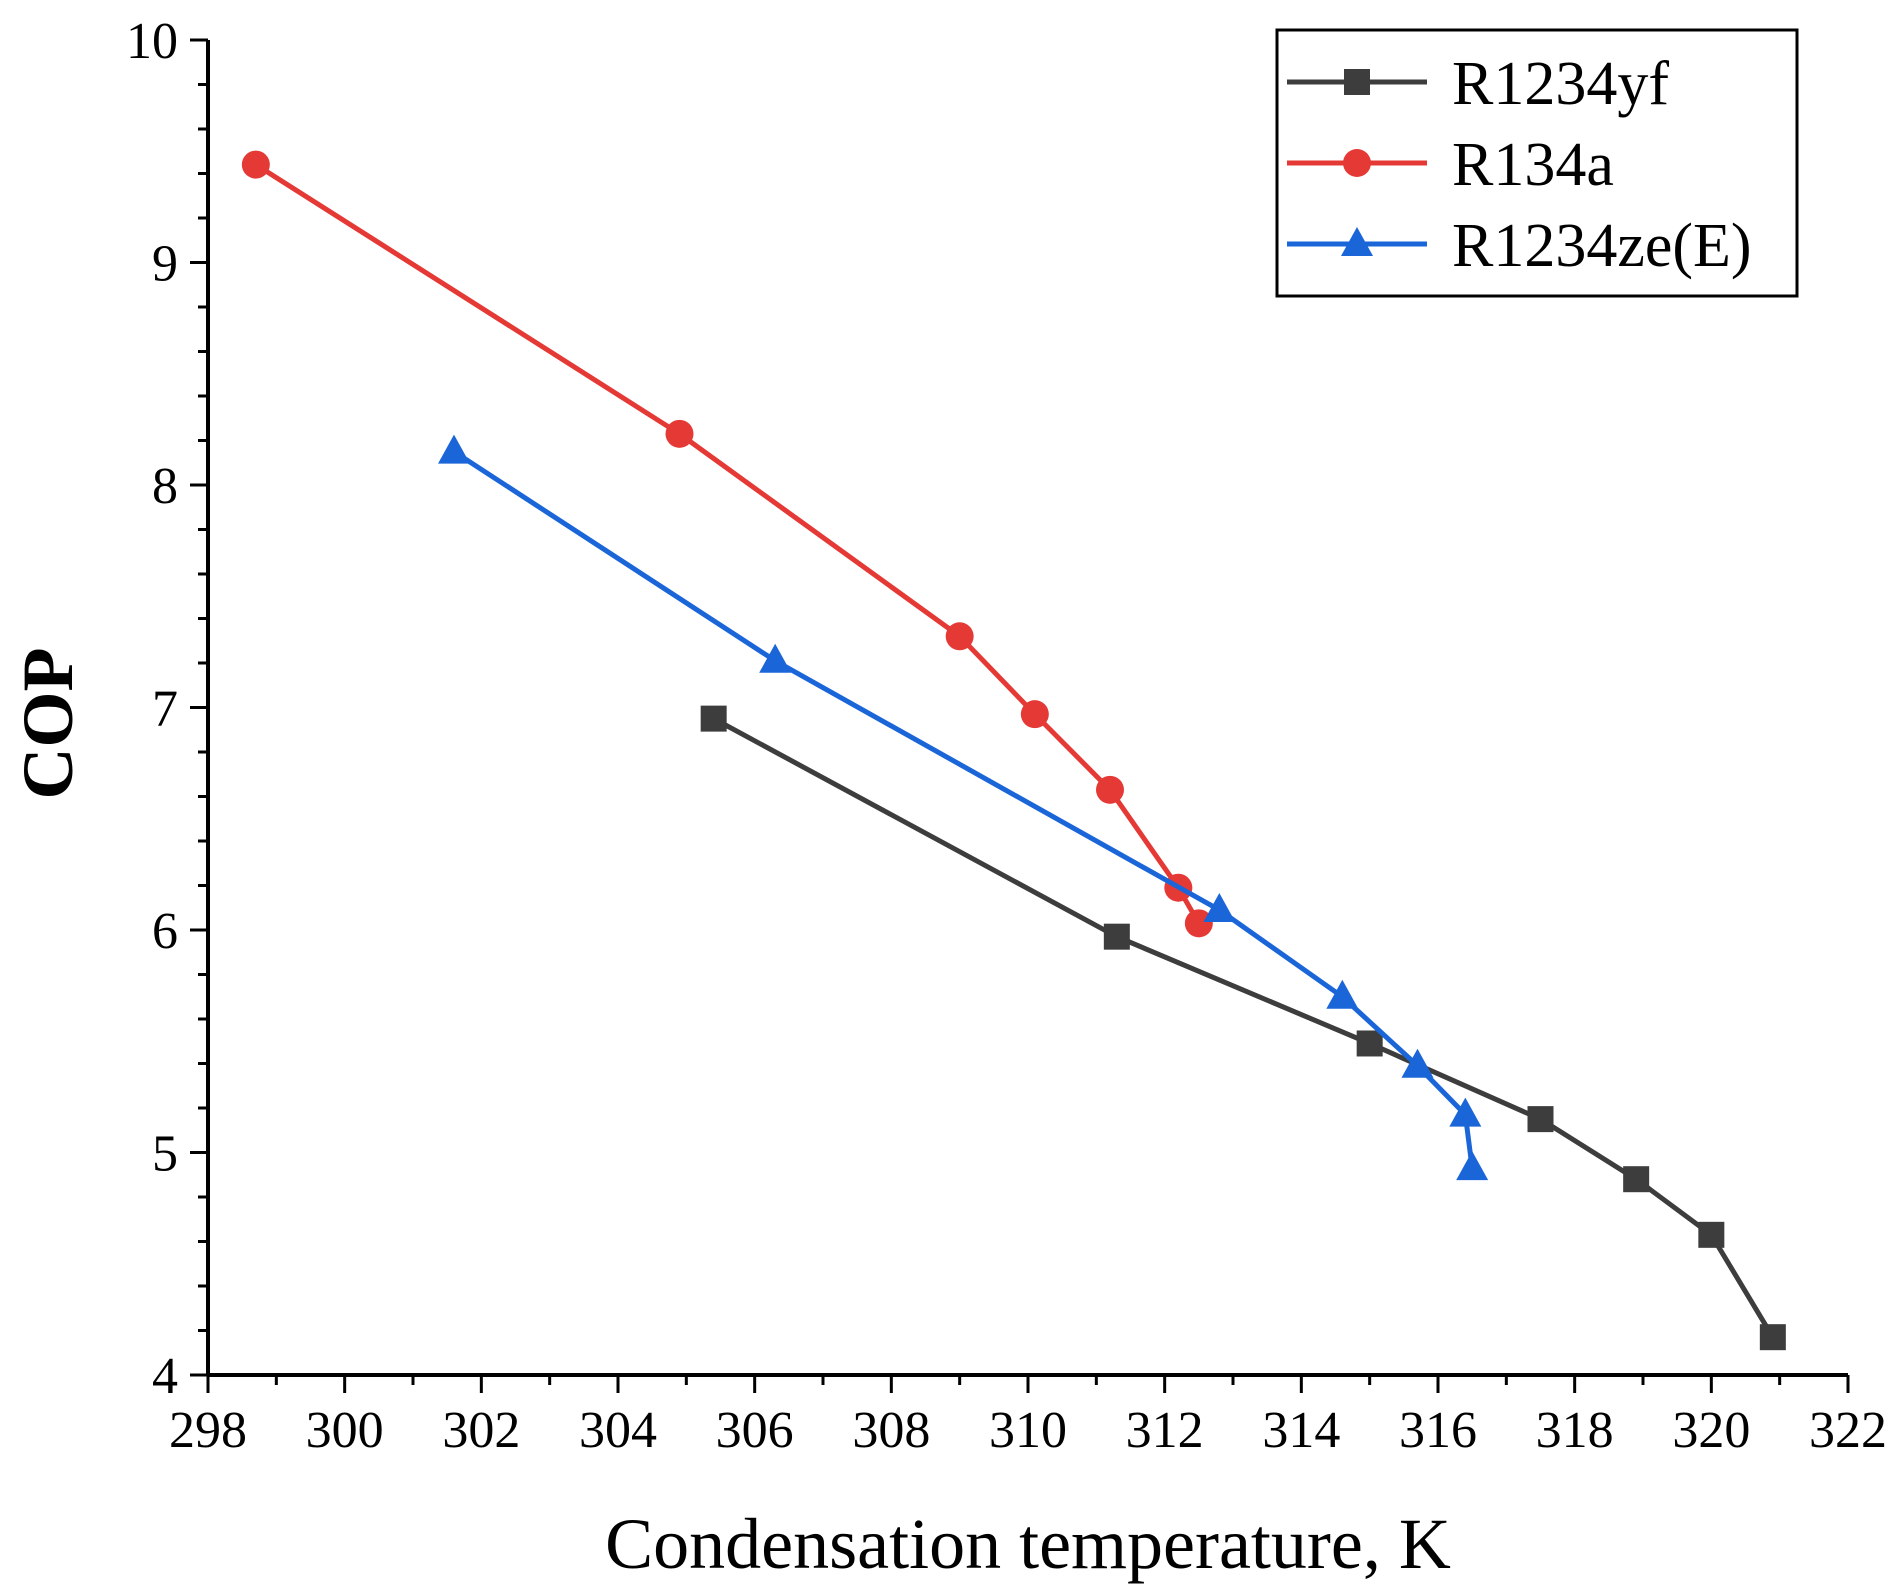 The height and width of the screenshot is (1586, 1901). I want to click on y-tick-label: 10, so click(152, 41).